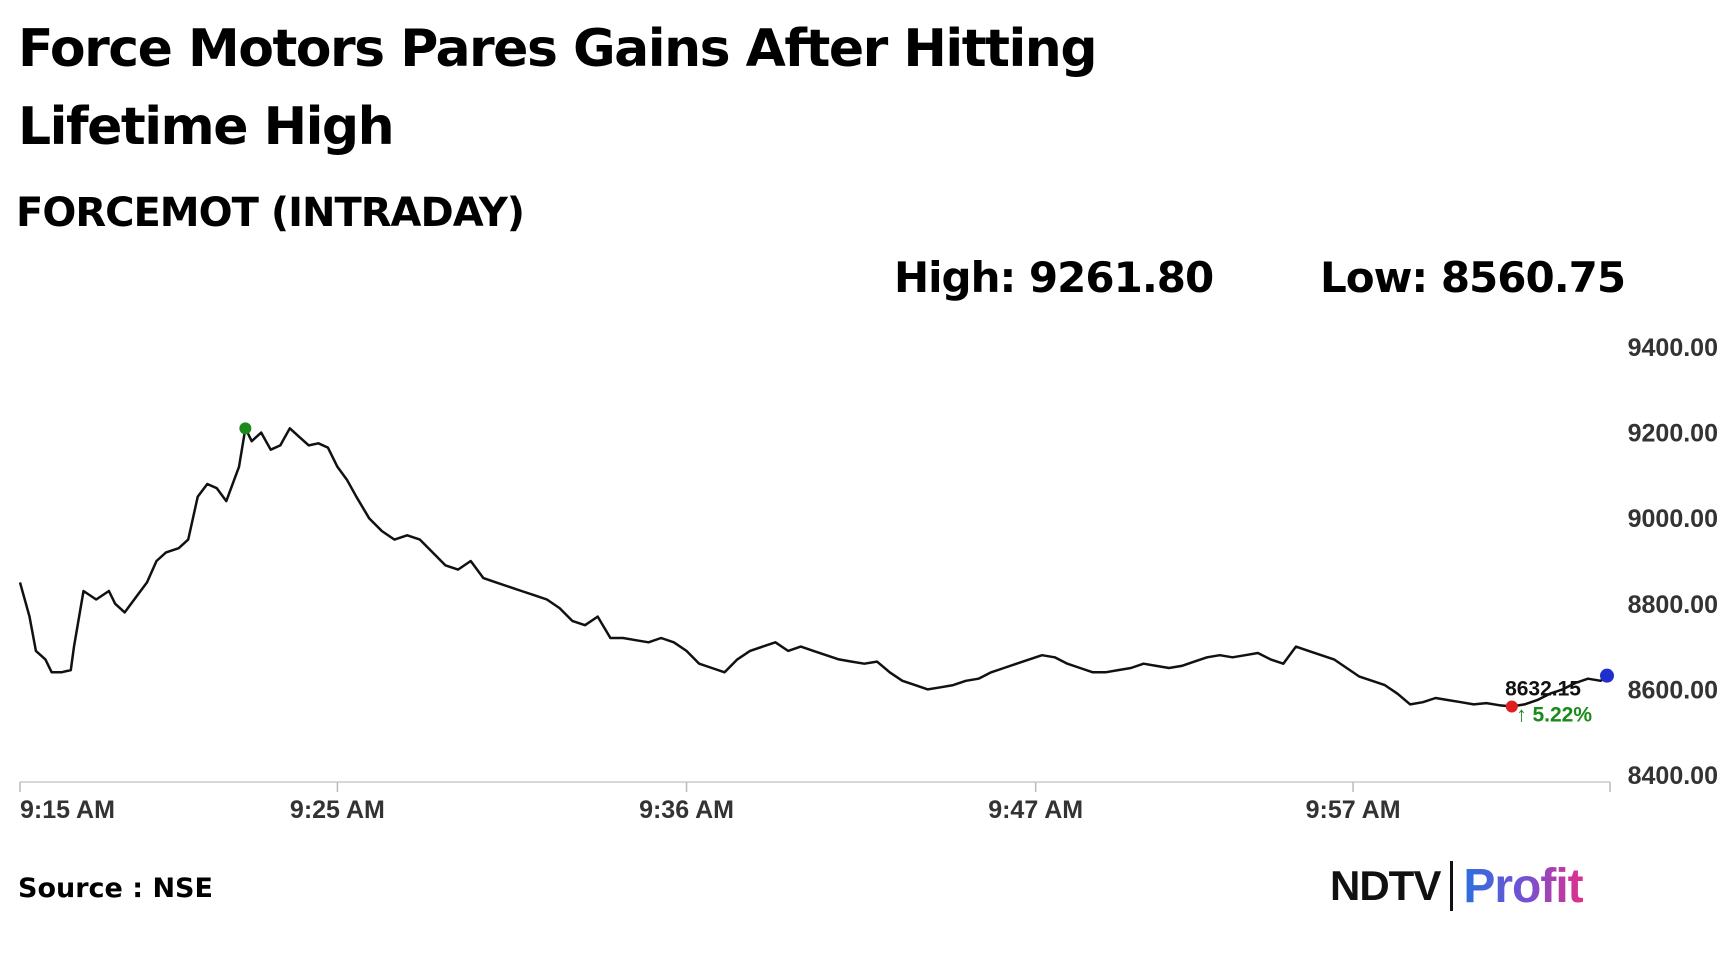 The width and height of the screenshot is (1728, 972). Describe the element at coordinates (337, 810) in the screenshot. I see `x-tick-label: 9:25 AM` at that location.